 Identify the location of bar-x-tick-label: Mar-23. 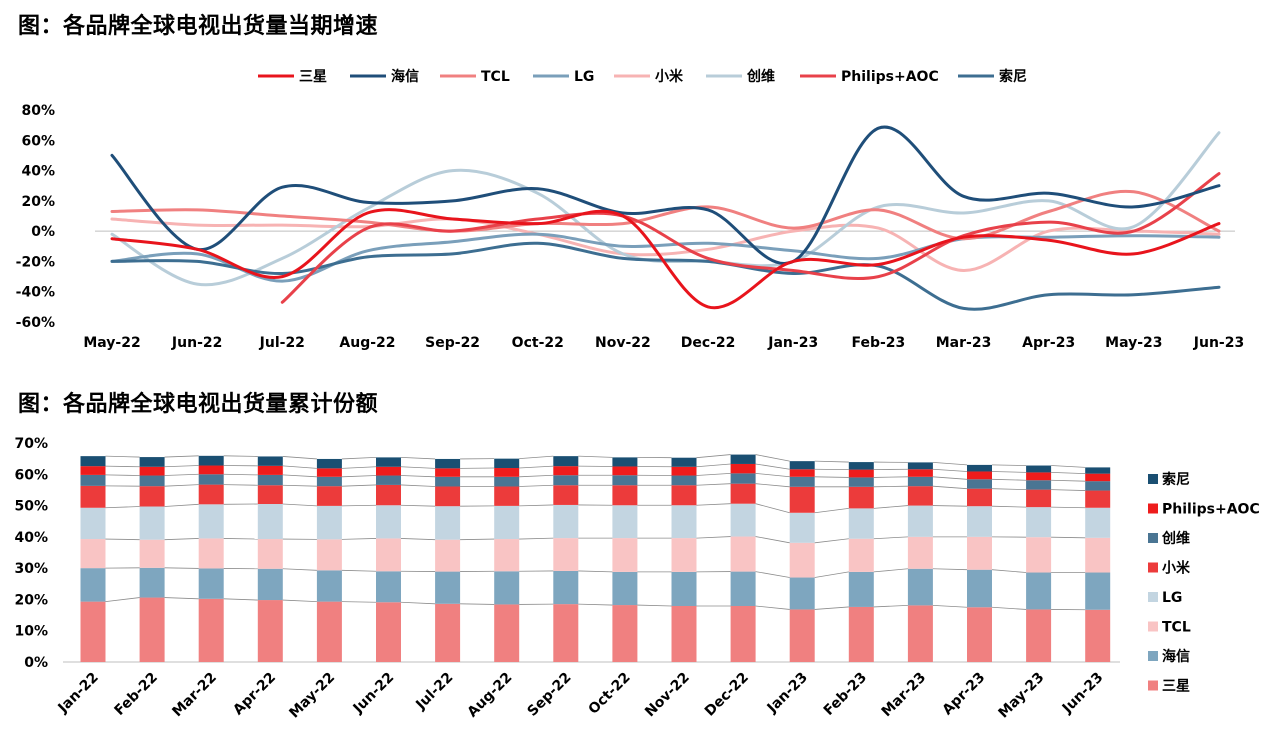
(904, 695).